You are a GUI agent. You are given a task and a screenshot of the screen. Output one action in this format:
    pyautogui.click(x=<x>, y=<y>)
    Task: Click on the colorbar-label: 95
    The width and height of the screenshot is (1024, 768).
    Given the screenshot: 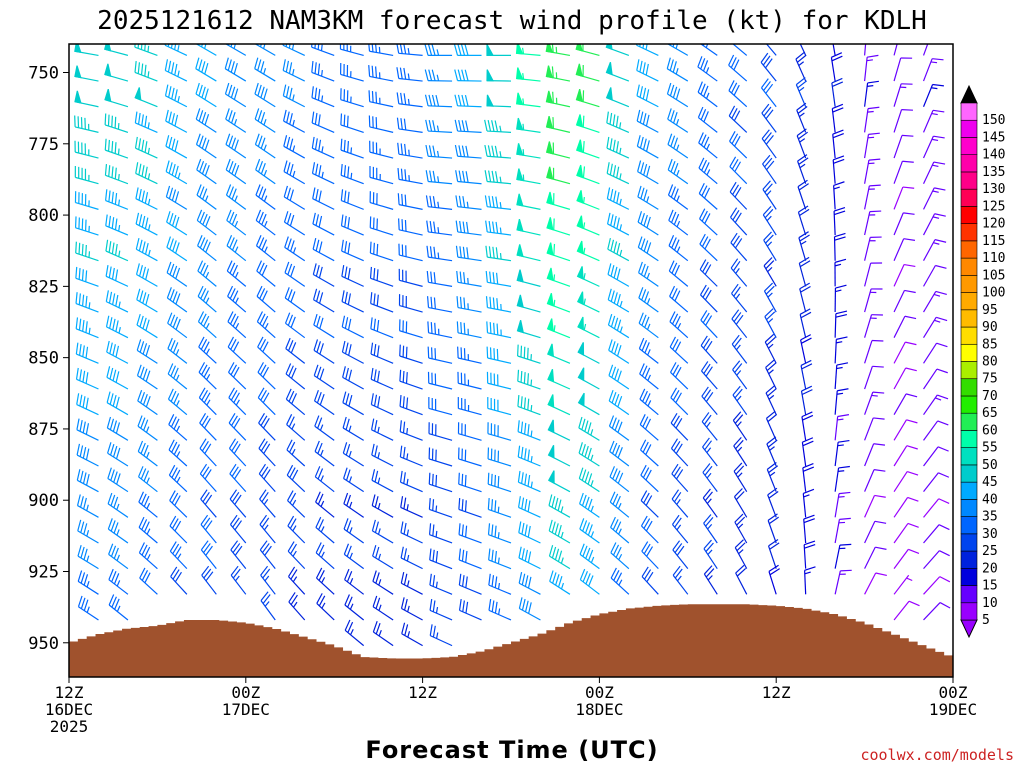 What is the action you would take?
    pyautogui.click(x=990, y=310)
    